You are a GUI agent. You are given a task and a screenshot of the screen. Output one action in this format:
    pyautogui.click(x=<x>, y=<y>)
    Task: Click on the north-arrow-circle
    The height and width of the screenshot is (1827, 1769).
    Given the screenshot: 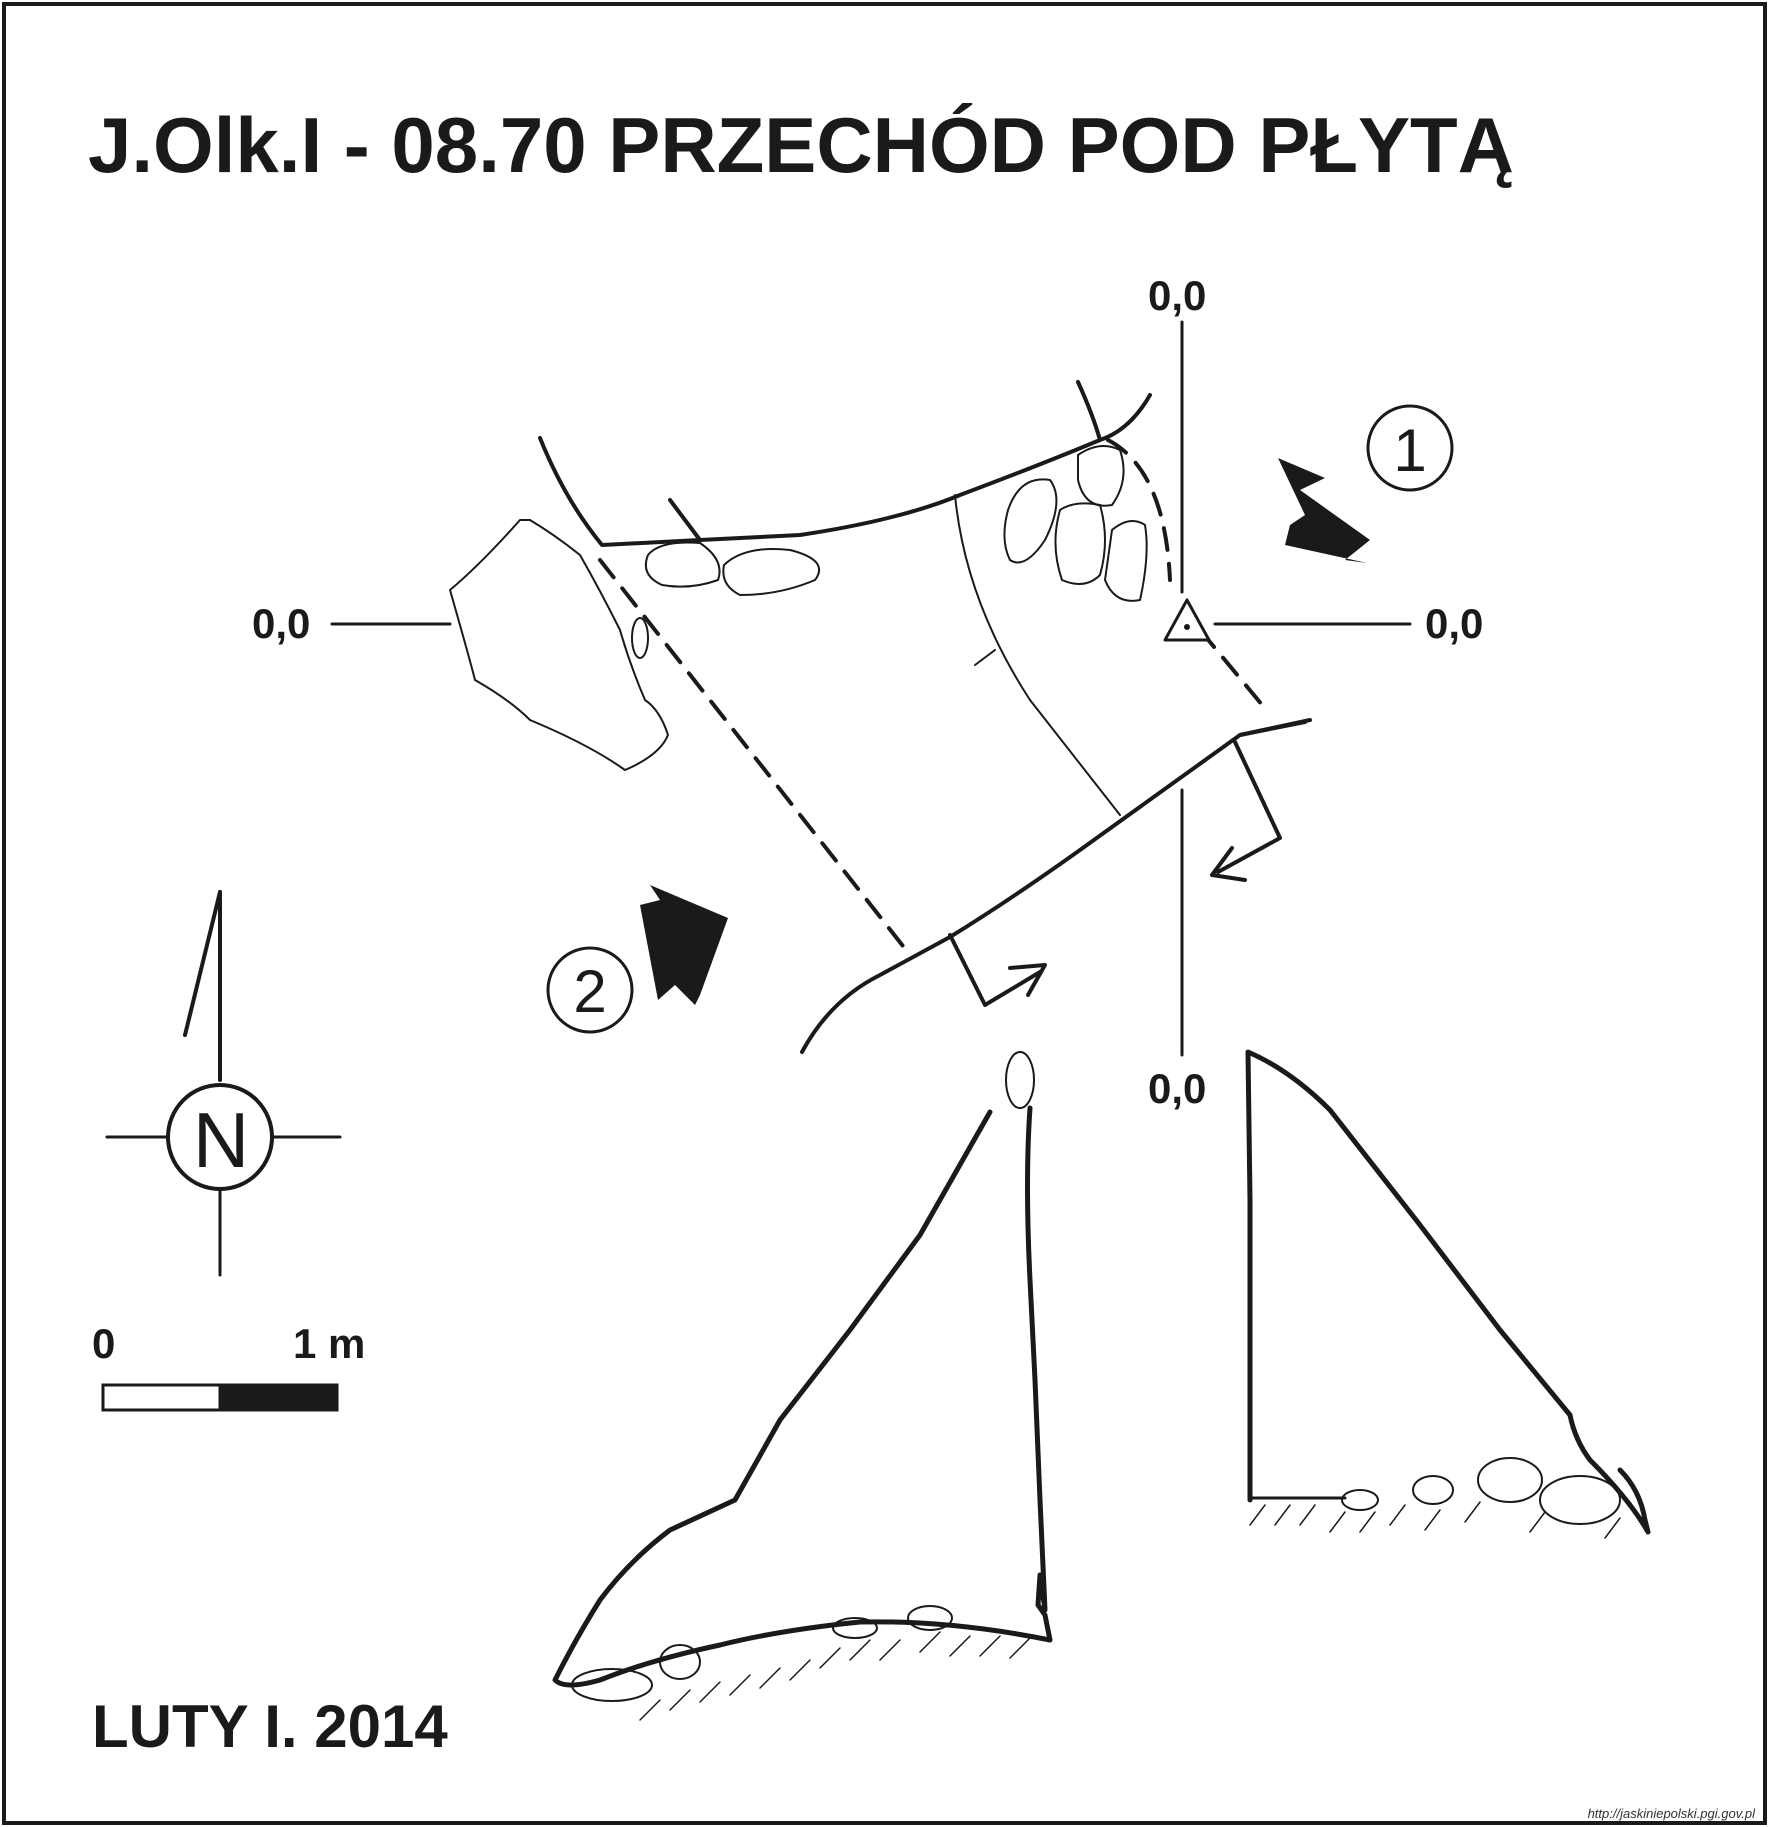 What is the action you would take?
    pyautogui.click(x=220, y=1137)
    